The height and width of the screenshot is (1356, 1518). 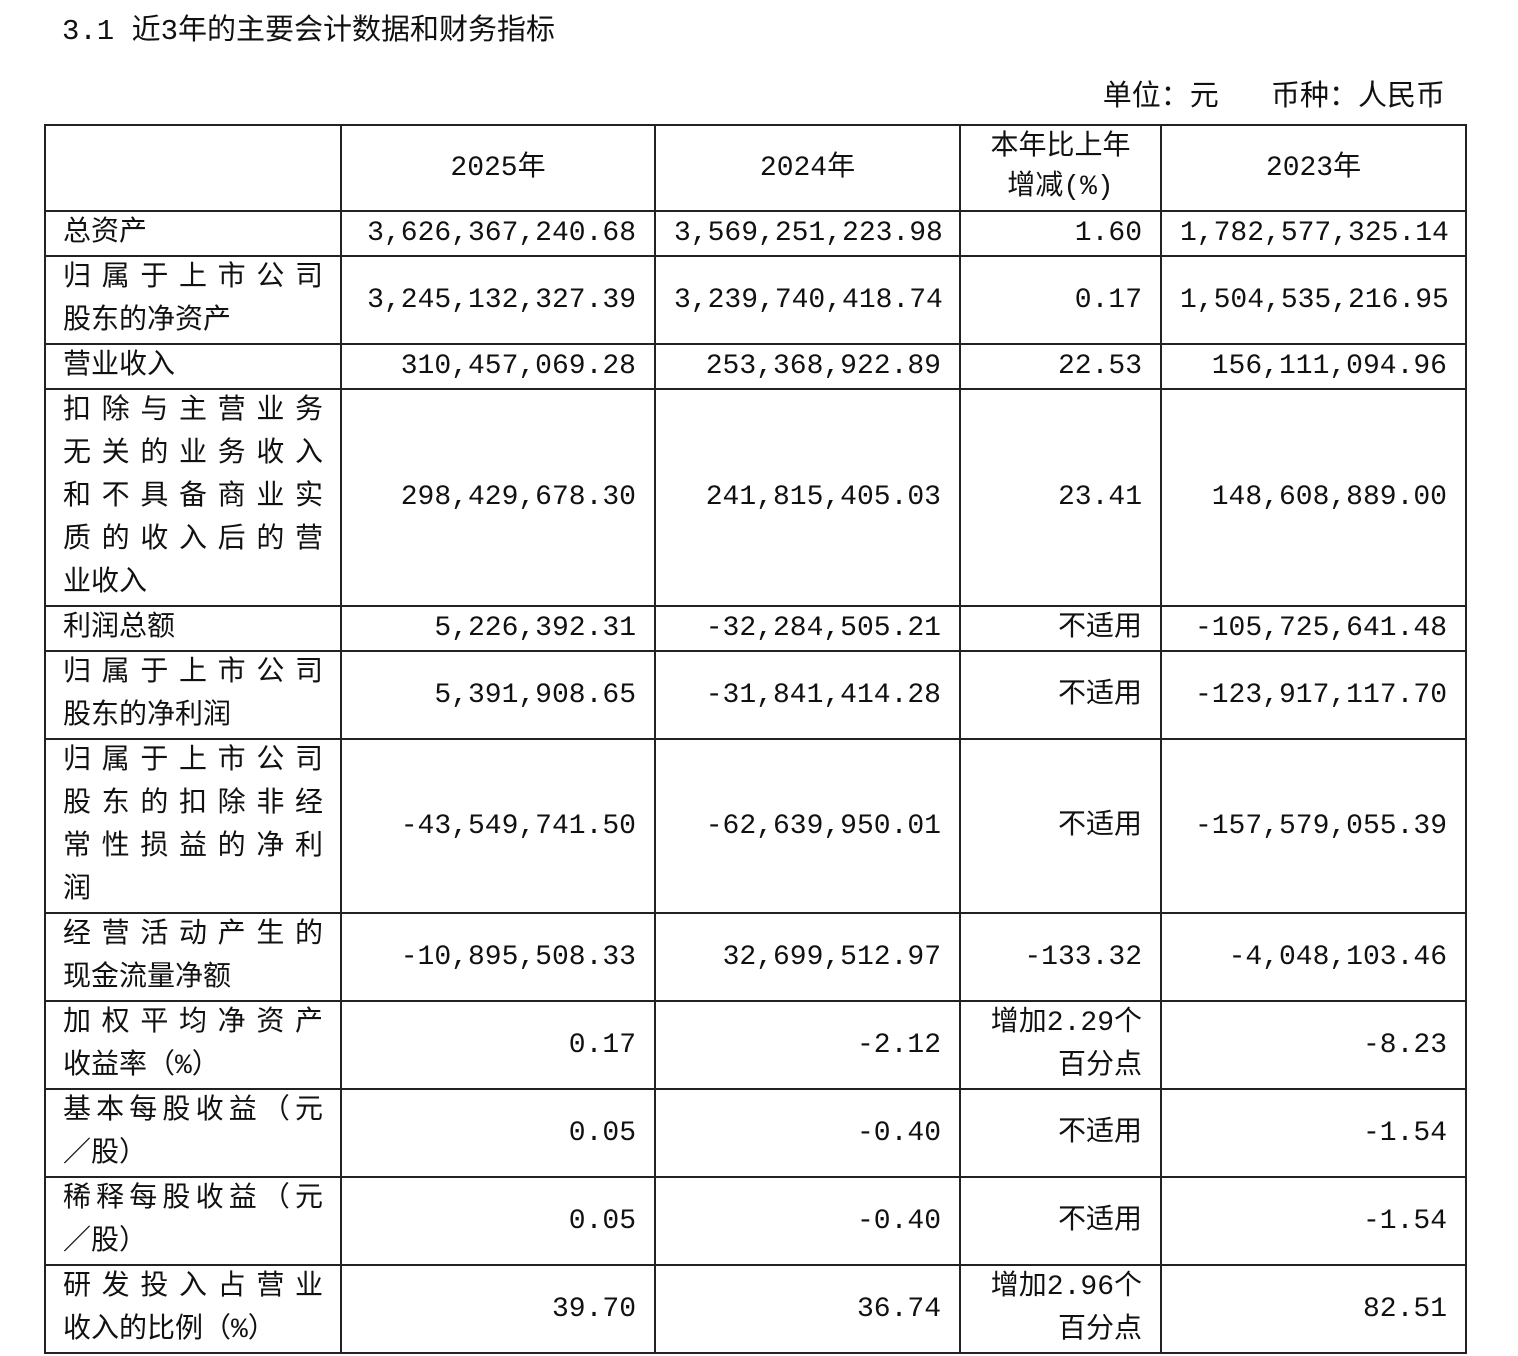 What do you see at coordinates (105, 233) in the screenshot?
I see `row-label-line: 总资产` at bounding box center [105, 233].